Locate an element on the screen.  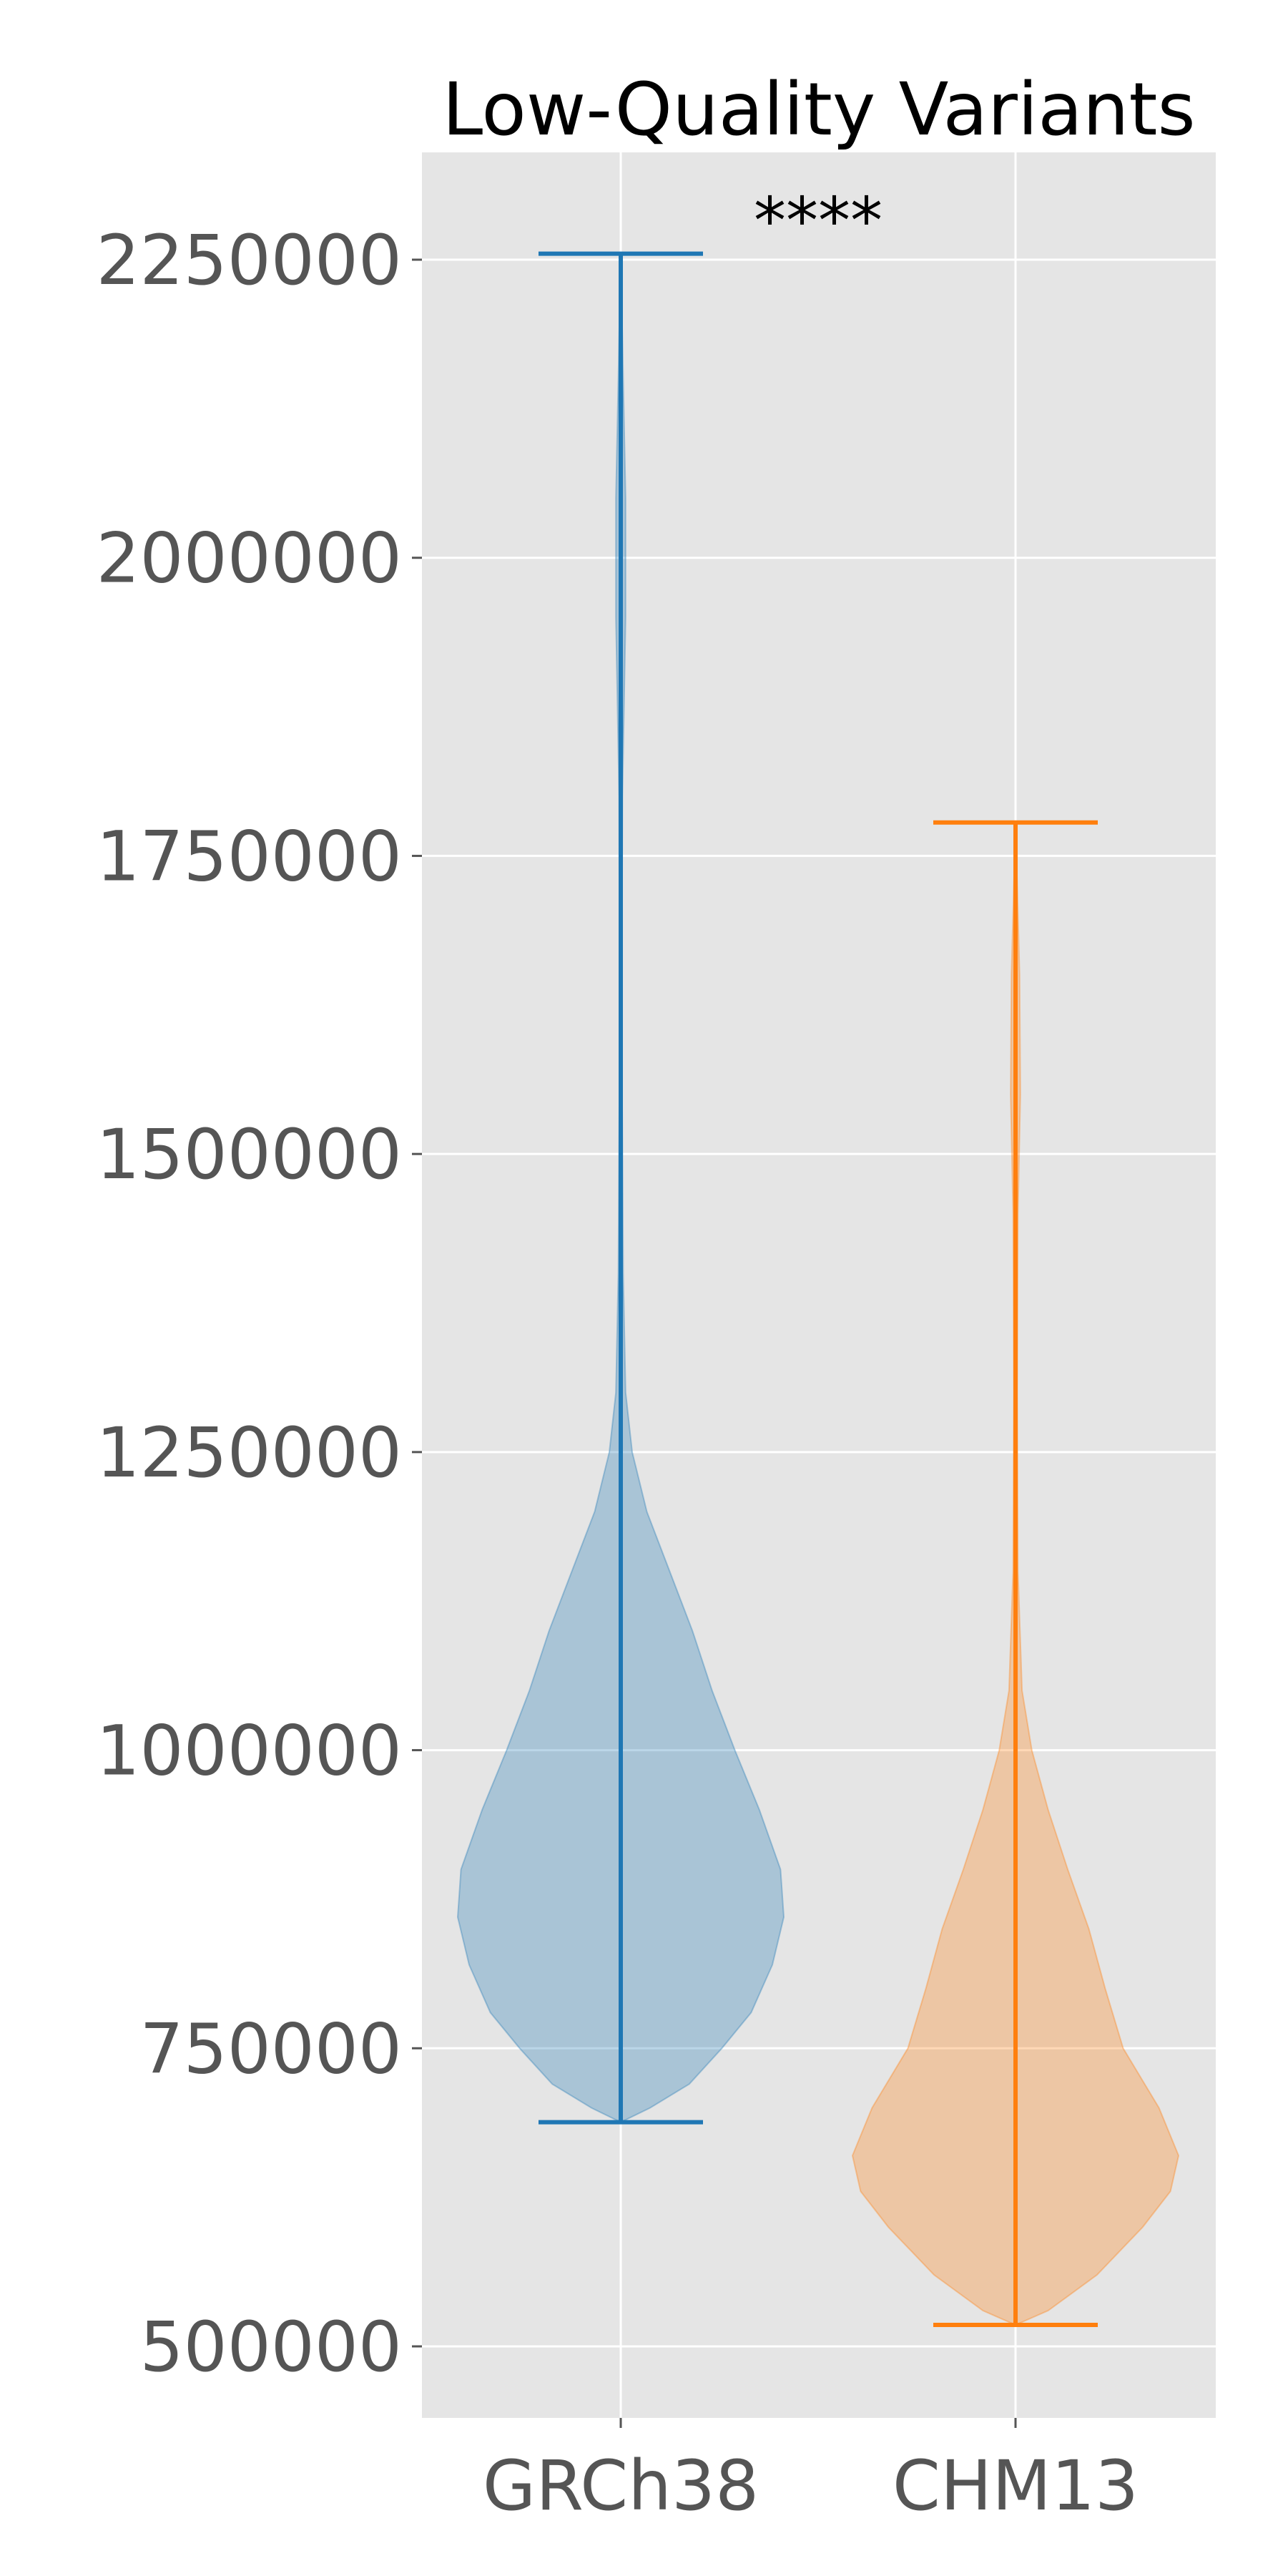
y-tick-label: 1750000 is located at coordinates (249, 856).